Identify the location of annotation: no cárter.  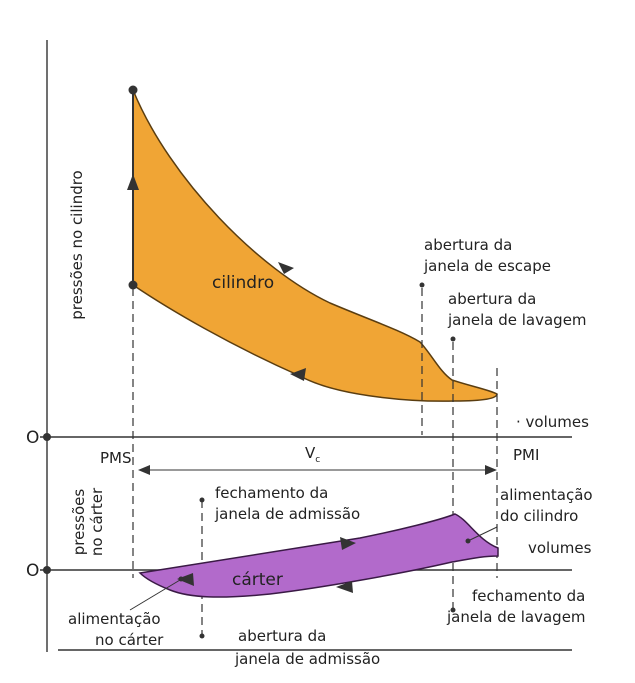
(129, 640).